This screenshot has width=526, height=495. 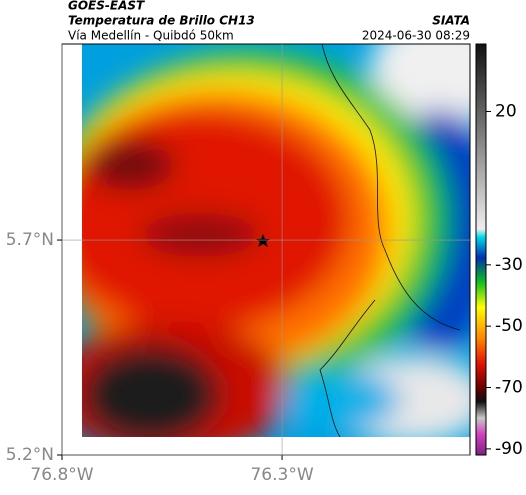 I want to click on subtitle: Temperatura de Brillo CH13, so click(x=161, y=21).